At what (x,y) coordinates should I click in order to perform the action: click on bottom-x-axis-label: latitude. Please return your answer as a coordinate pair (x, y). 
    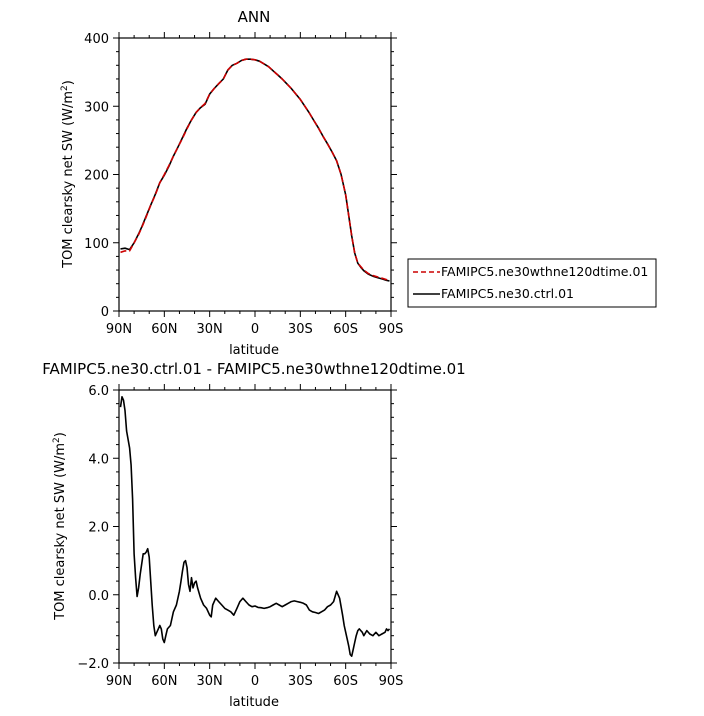
    Looking at the image, I should click on (254, 702).